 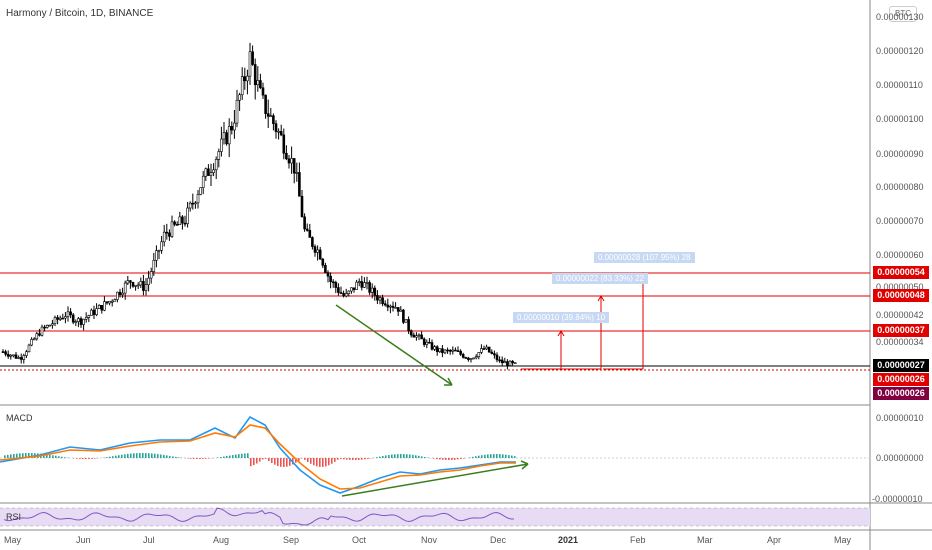 What do you see at coordinates (843, 540) in the screenshot?
I see `time-tick: May` at bounding box center [843, 540].